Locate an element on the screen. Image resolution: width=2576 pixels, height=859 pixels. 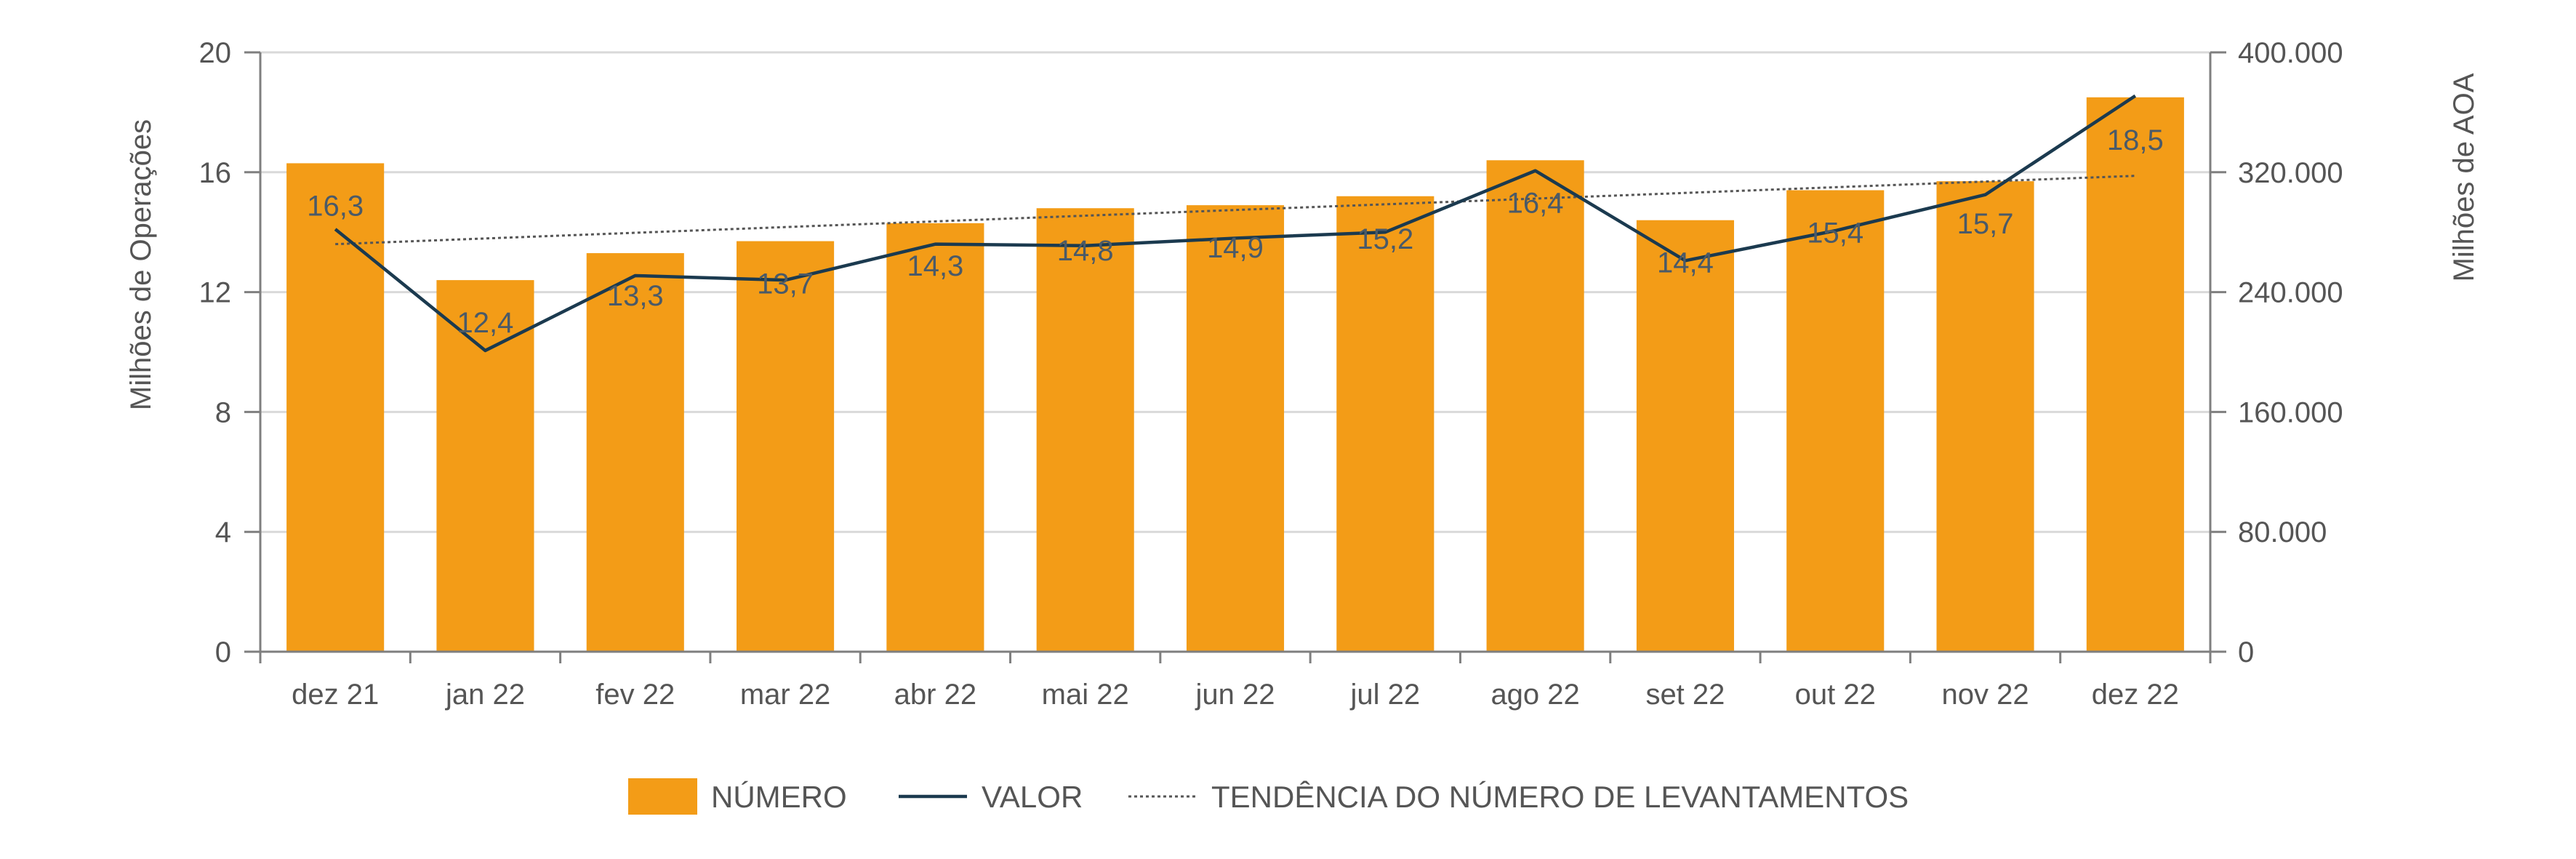
right-tick-label-5: 400.000 is located at coordinates (2290, 53).